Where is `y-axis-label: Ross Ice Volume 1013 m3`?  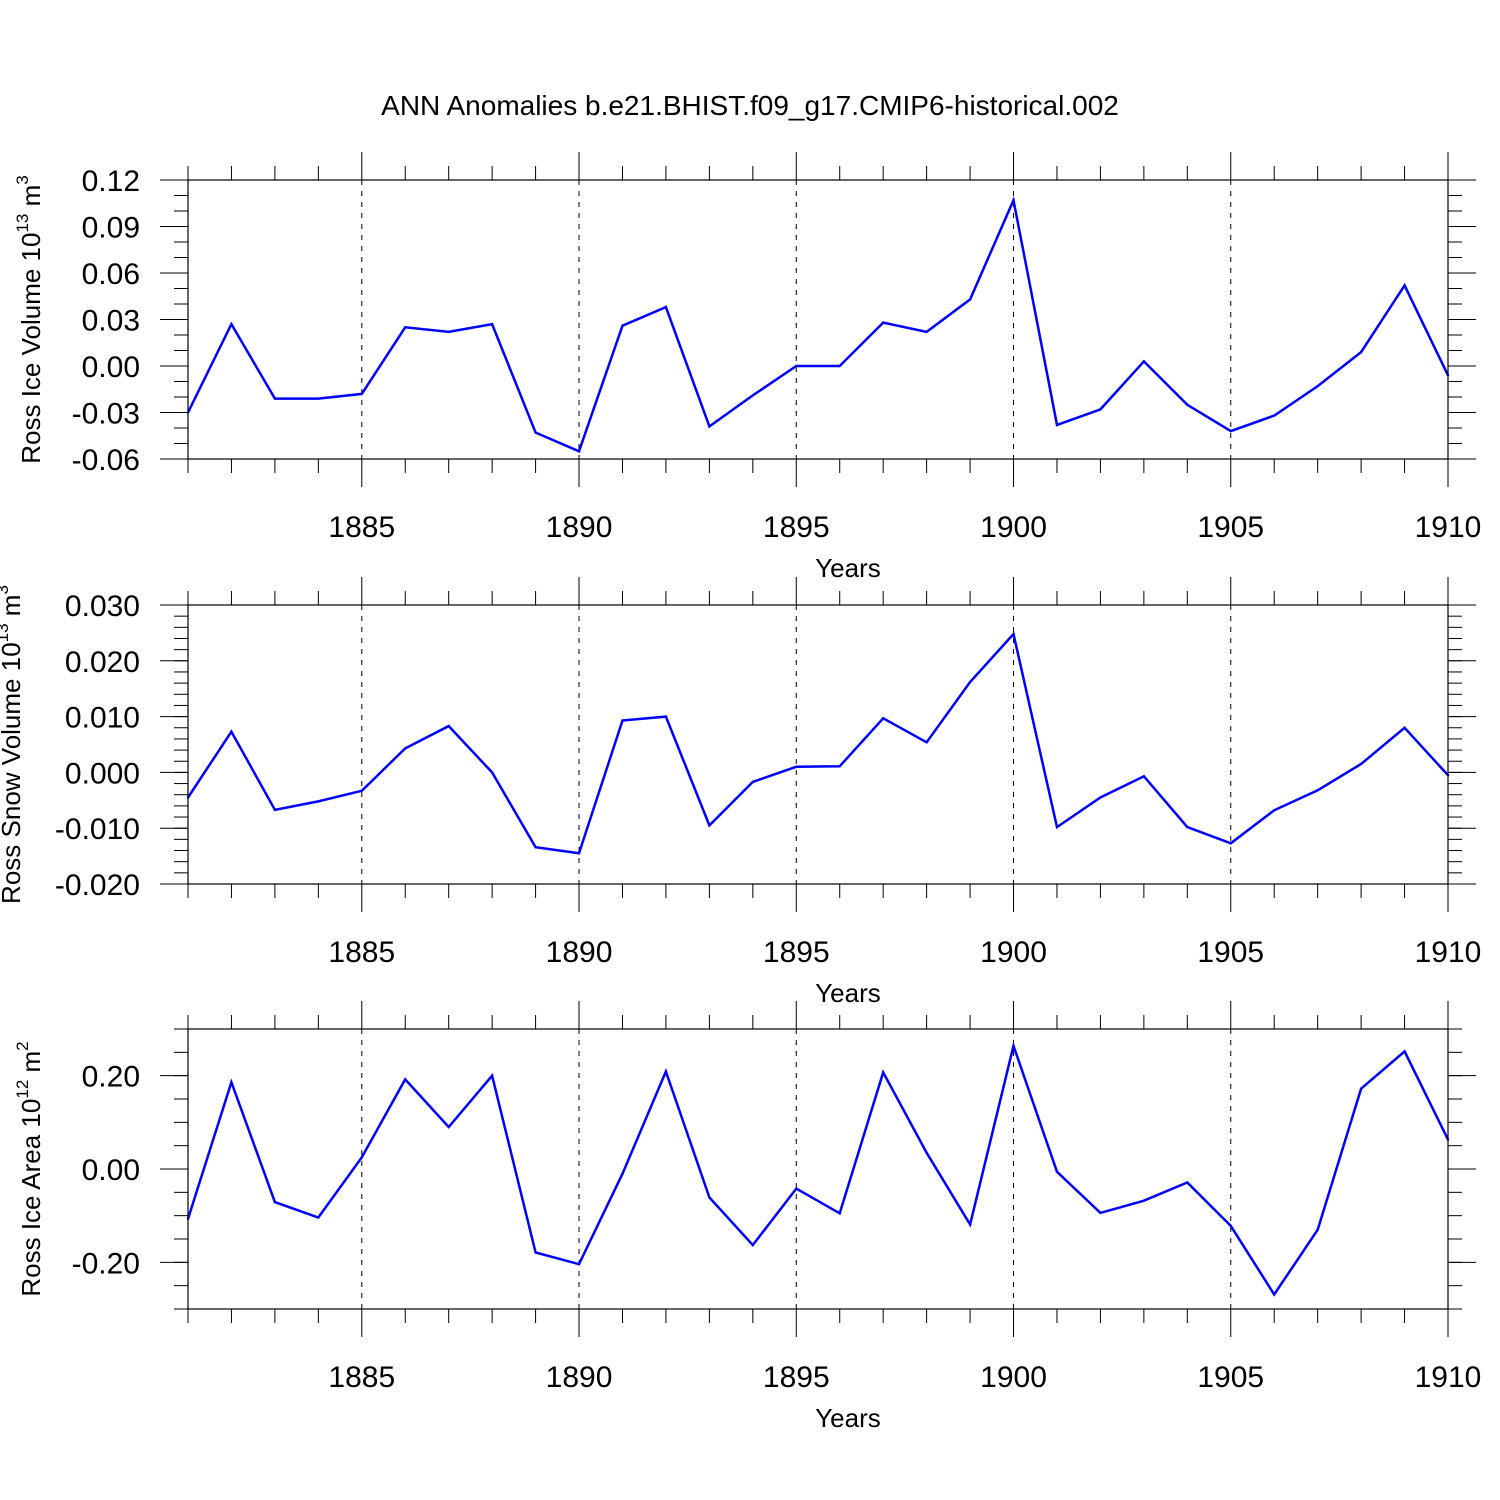
y-axis-label: Ross Ice Volume 1013 m3 is located at coordinates (29, 319).